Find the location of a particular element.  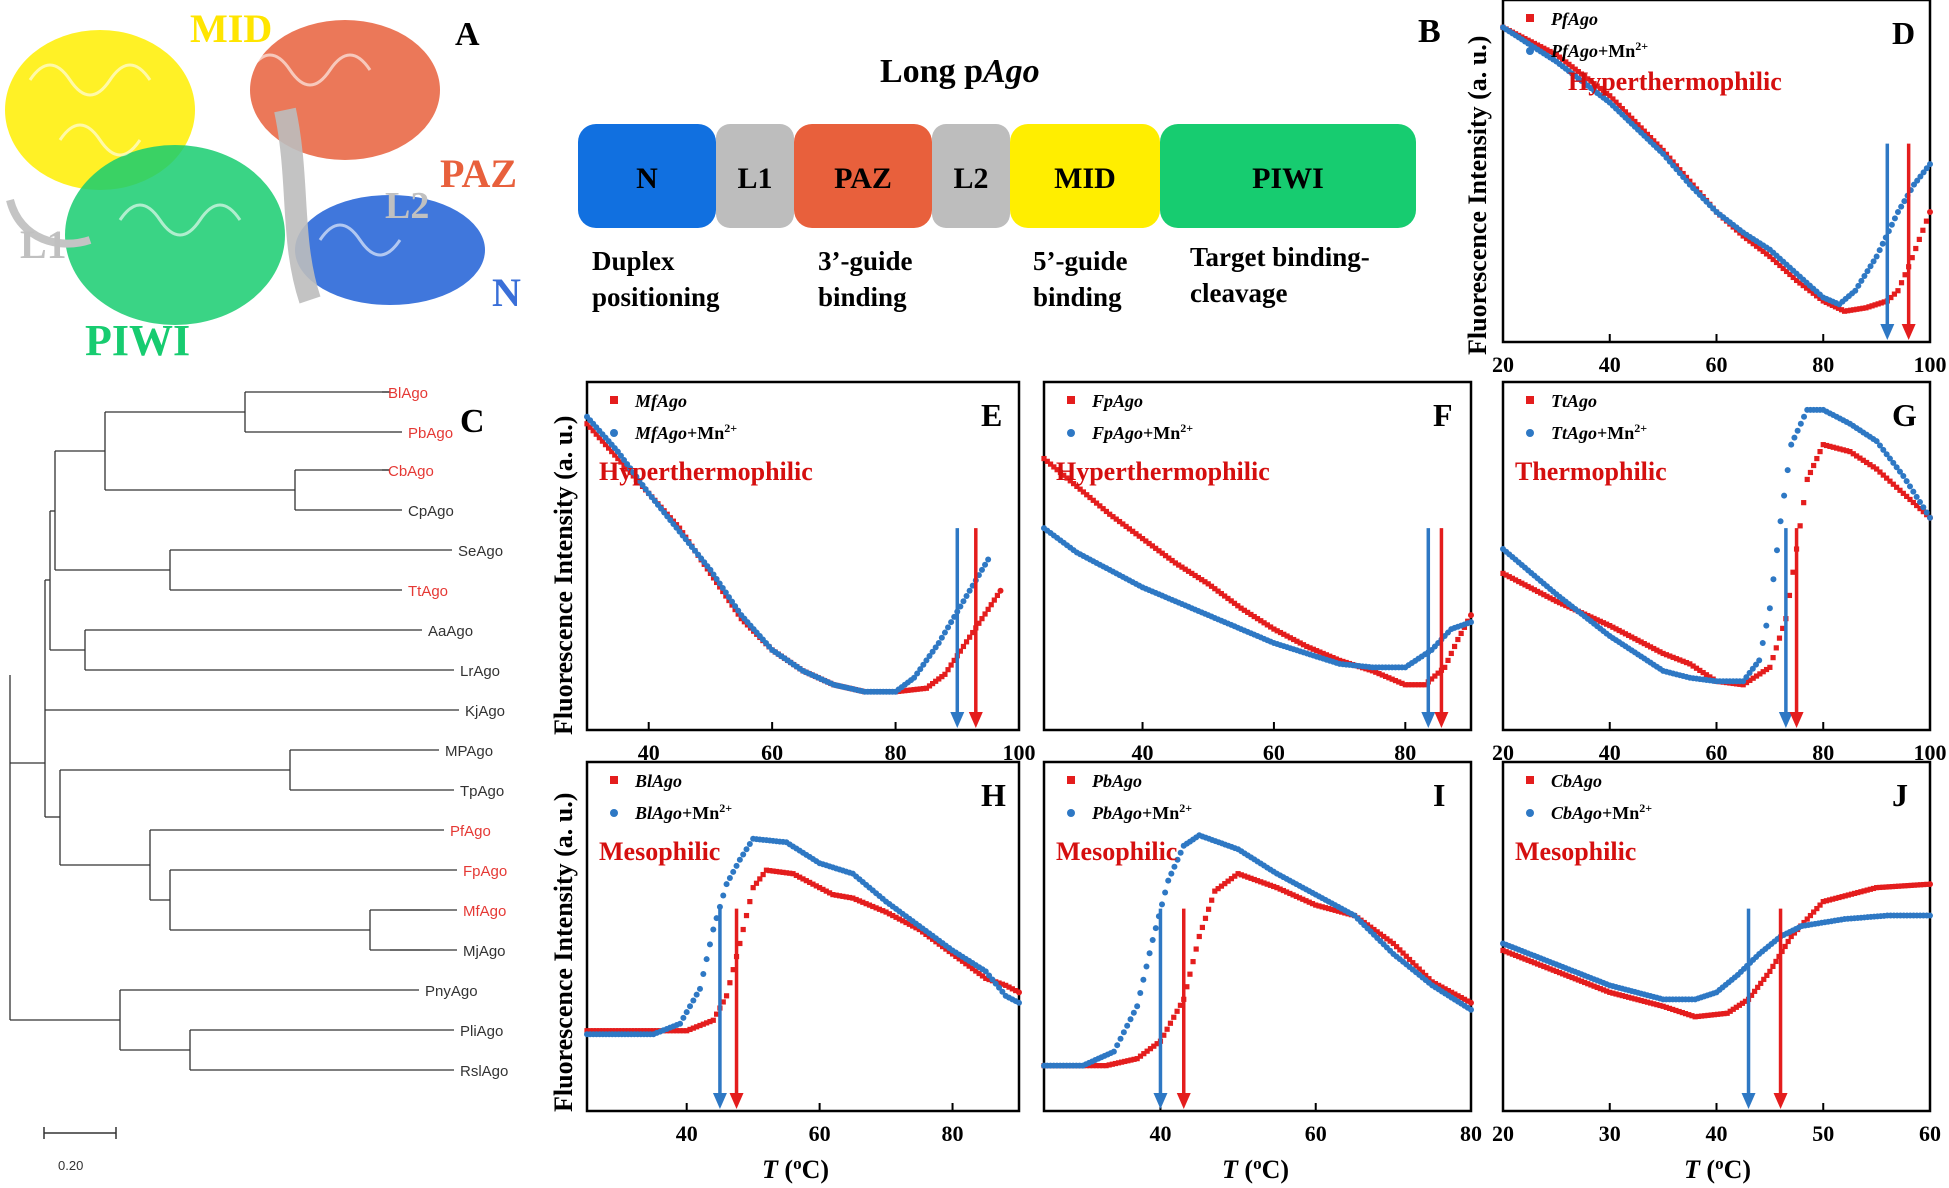

x-tick-label: 50 is located at coordinates (1823, 1133).